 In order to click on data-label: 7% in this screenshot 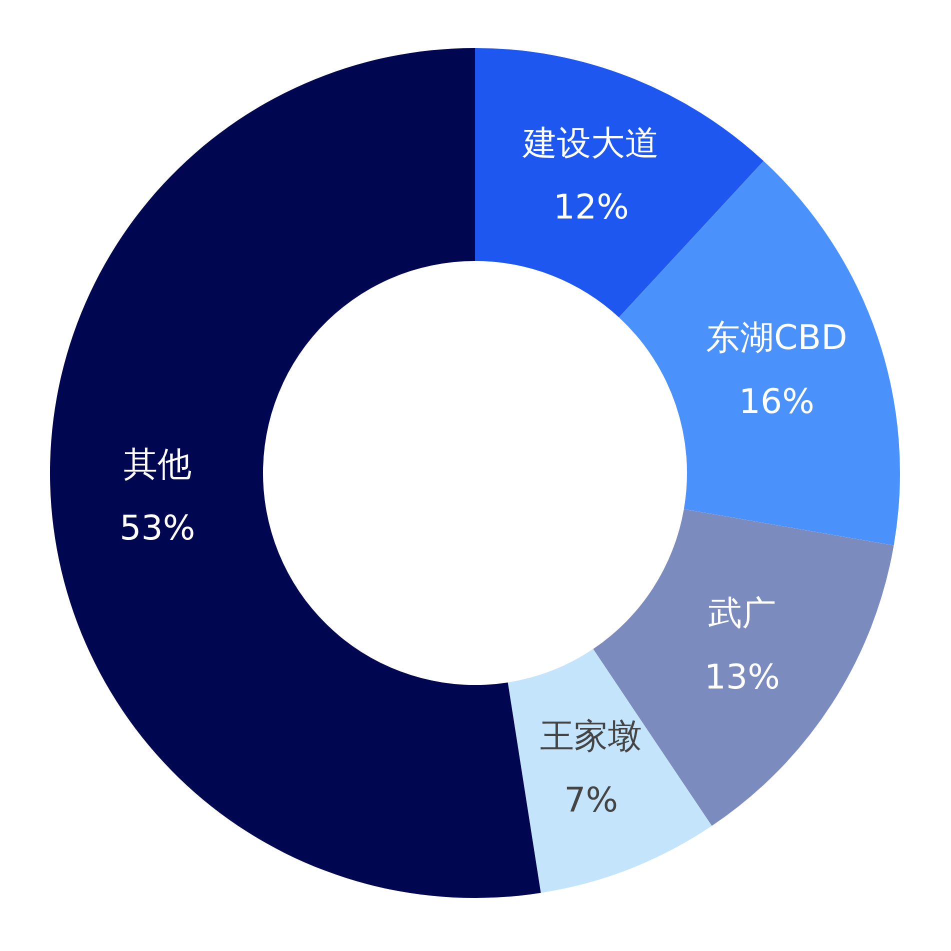, I will do `click(591, 800)`.